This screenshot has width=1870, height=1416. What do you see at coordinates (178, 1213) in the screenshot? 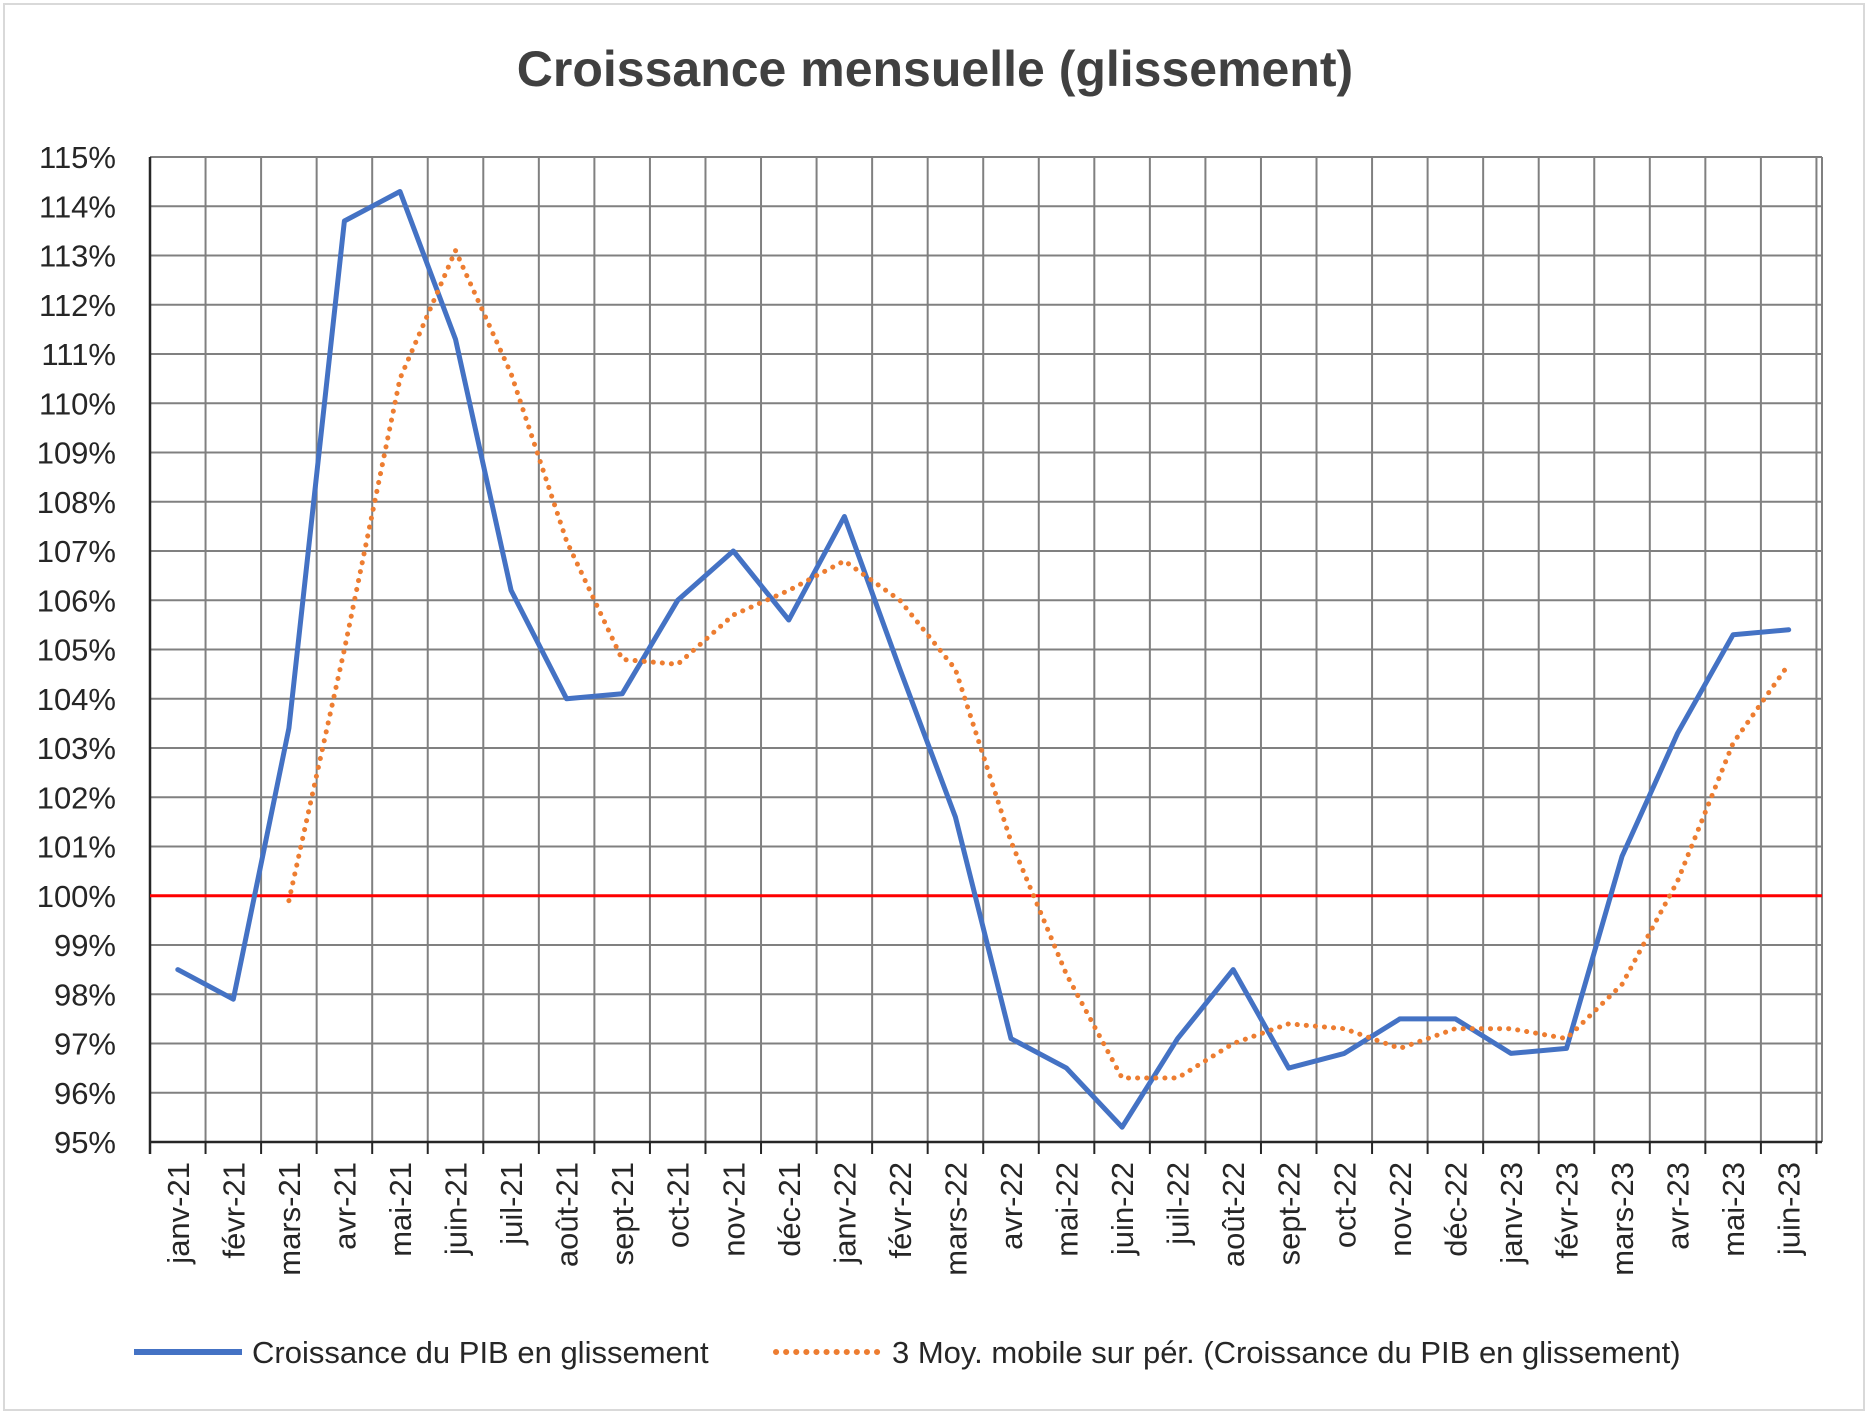
I see `x-tick-label: janv-21` at bounding box center [178, 1213].